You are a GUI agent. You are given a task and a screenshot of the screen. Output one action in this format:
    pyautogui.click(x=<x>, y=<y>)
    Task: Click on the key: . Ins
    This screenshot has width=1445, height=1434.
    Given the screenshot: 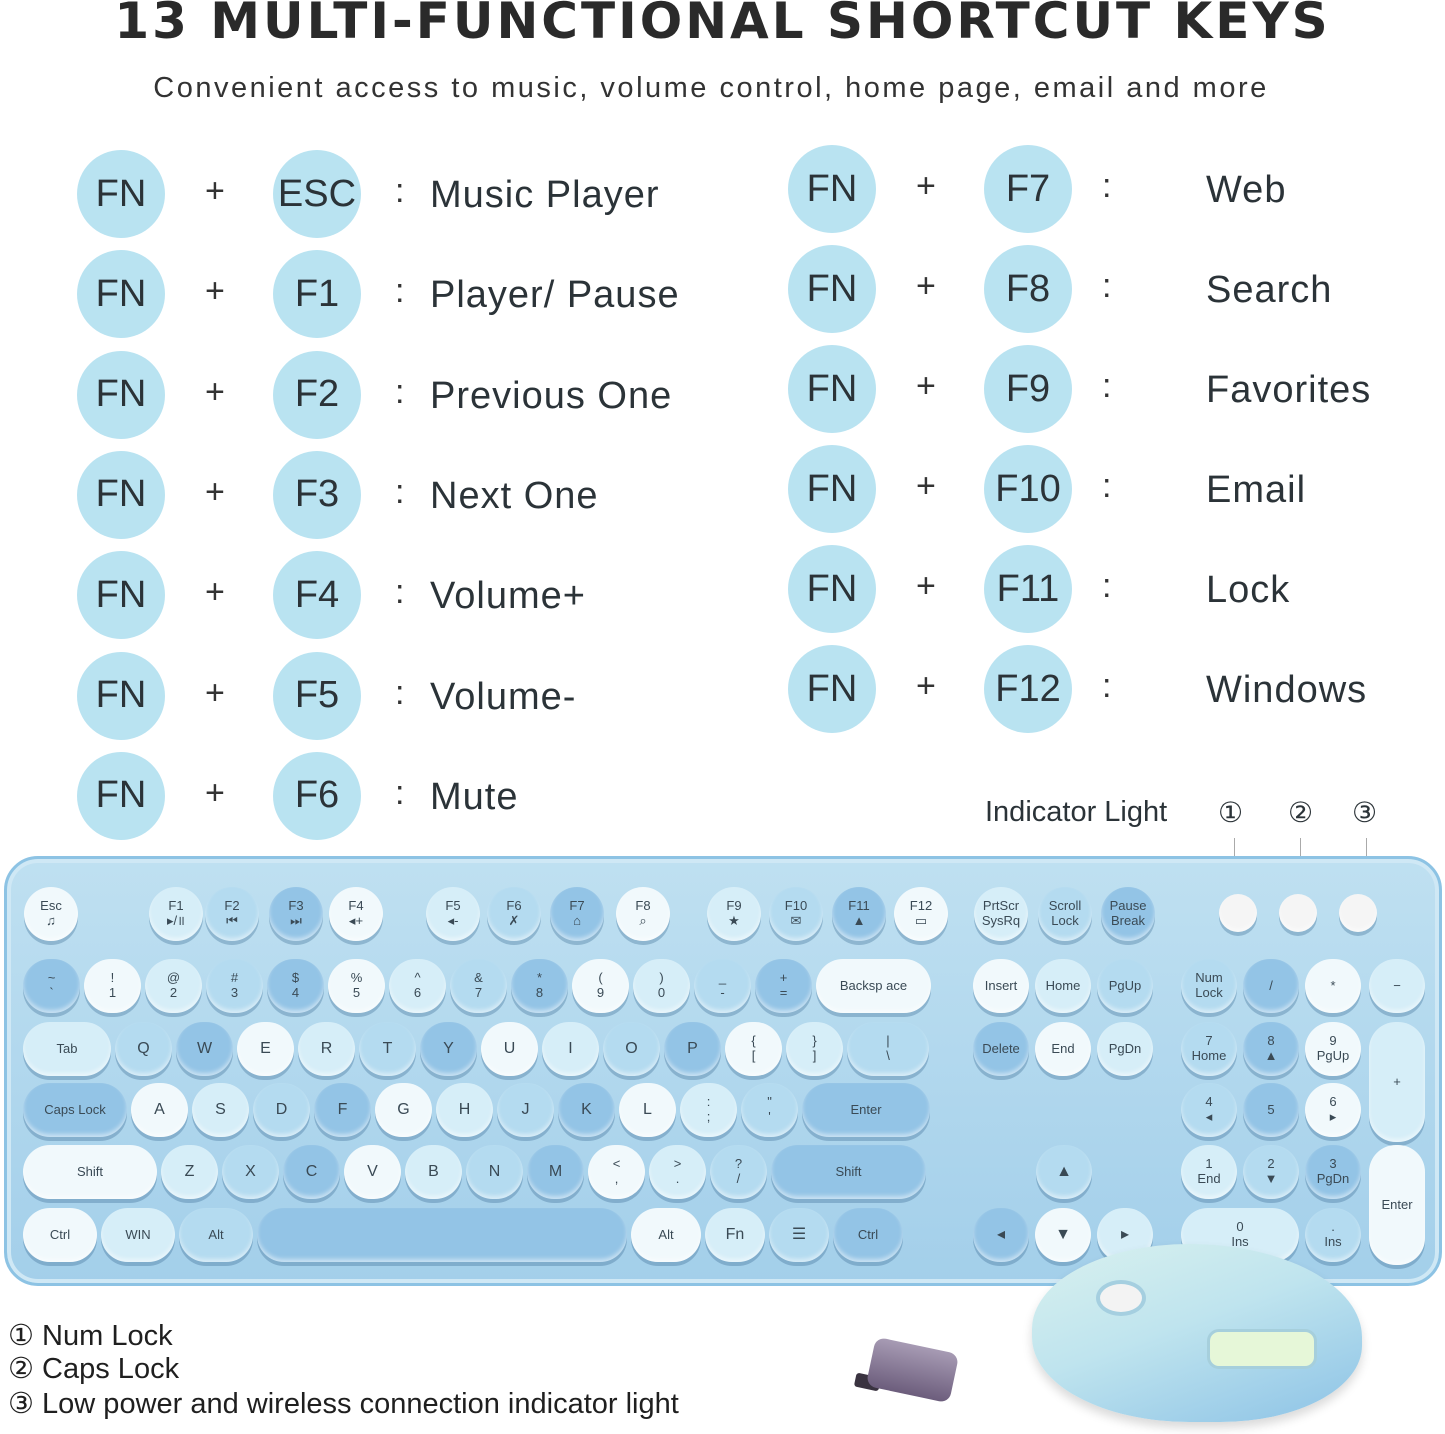 What is the action you would take?
    pyautogui.click(x=1333, y=1235)
    